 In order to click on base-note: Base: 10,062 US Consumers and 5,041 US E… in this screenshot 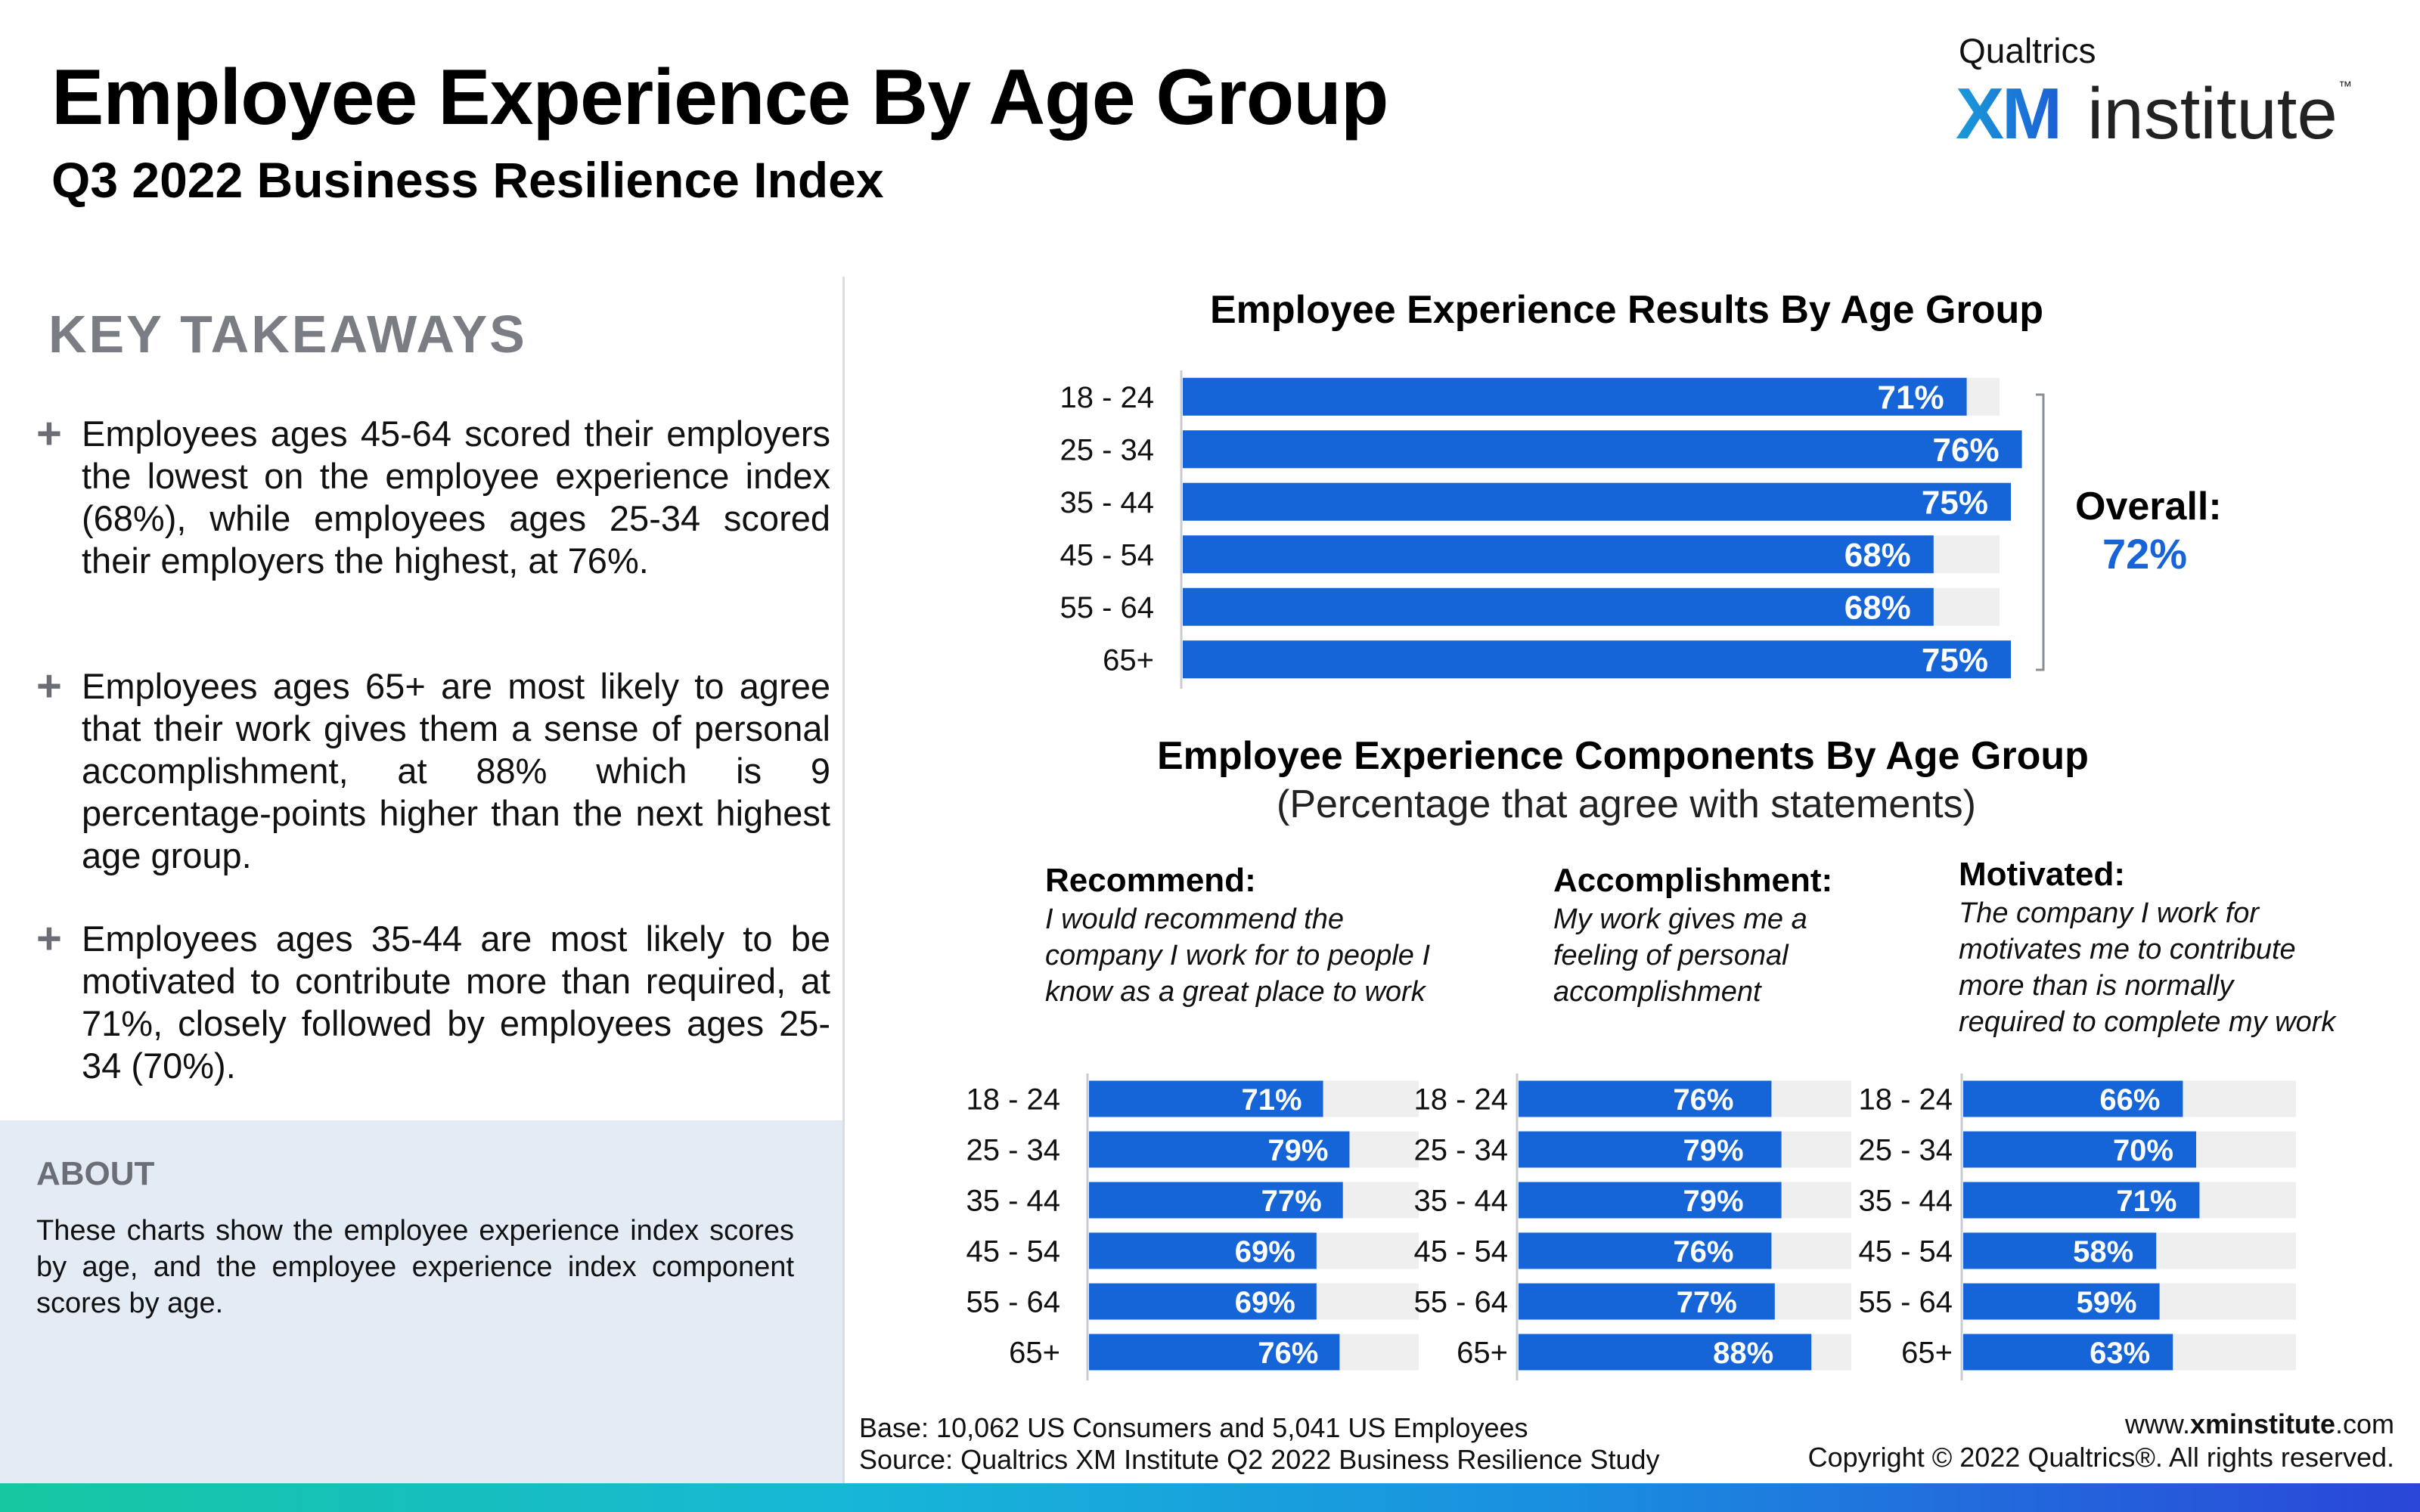, I will do `click(1193, 1427)`.